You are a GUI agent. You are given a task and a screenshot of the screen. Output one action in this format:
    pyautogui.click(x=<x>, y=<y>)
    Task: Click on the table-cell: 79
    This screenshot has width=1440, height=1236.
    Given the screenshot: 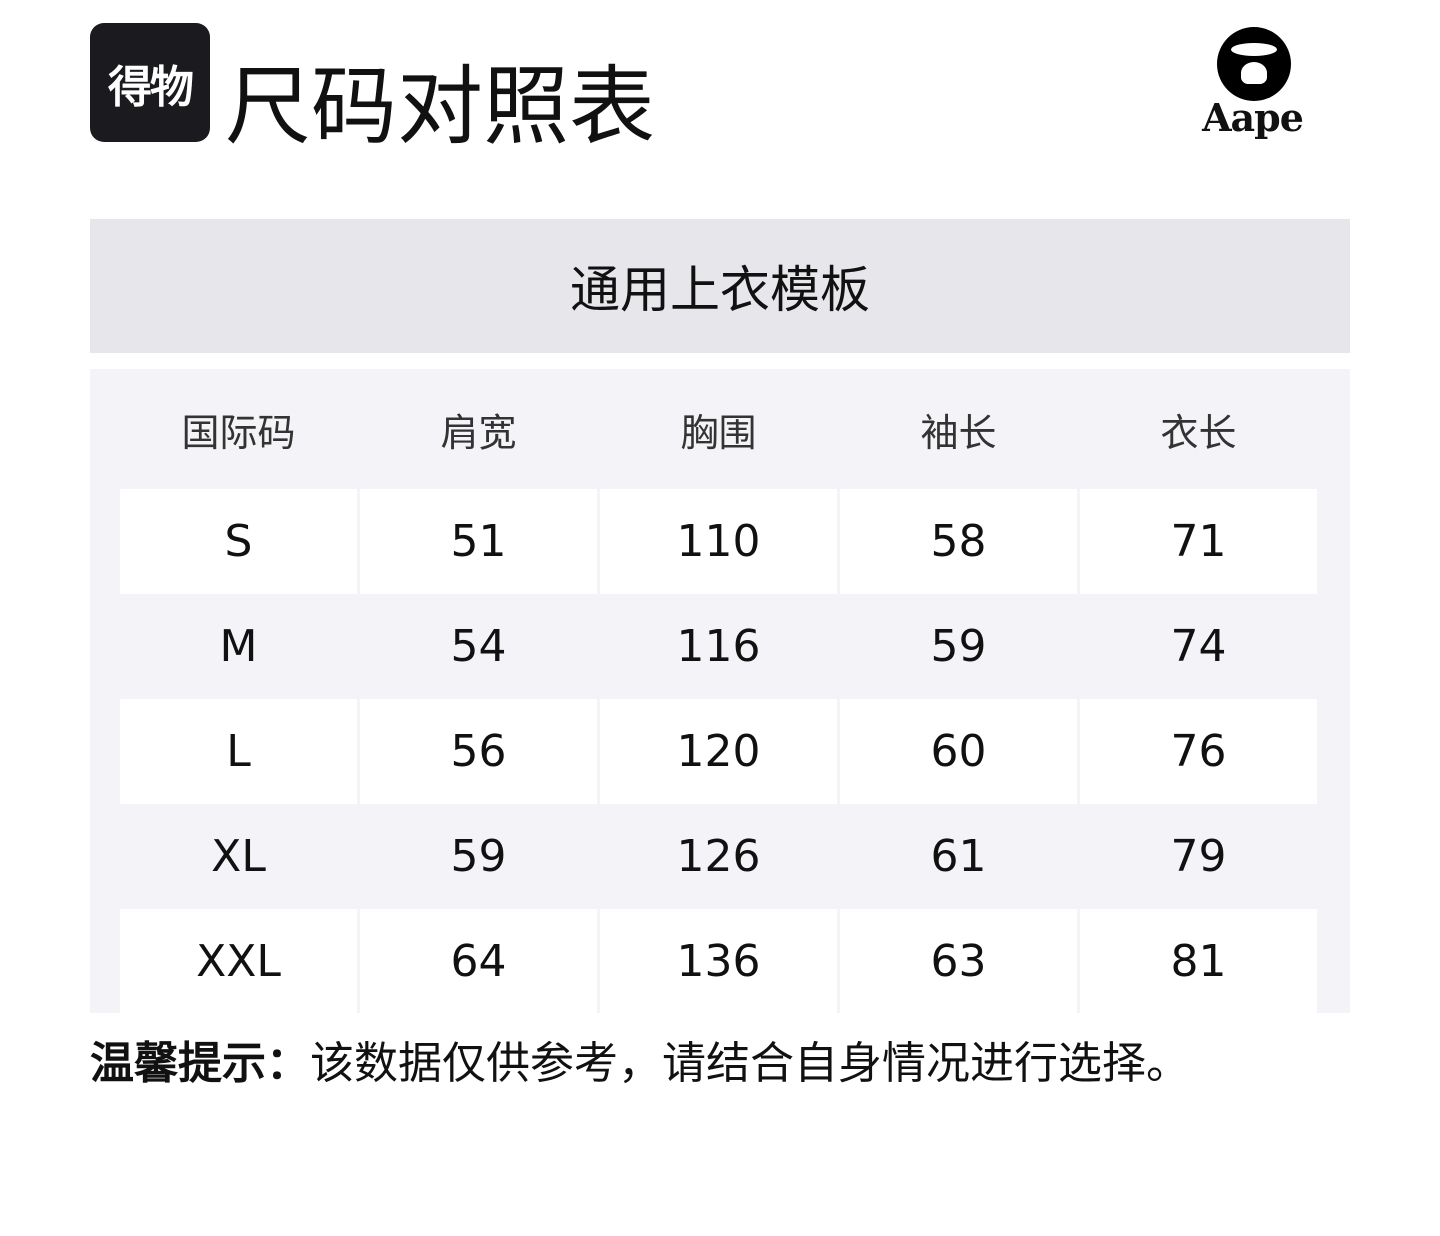 What is the action you would take?
    pyautogui.click(x=1198, y=856)
    